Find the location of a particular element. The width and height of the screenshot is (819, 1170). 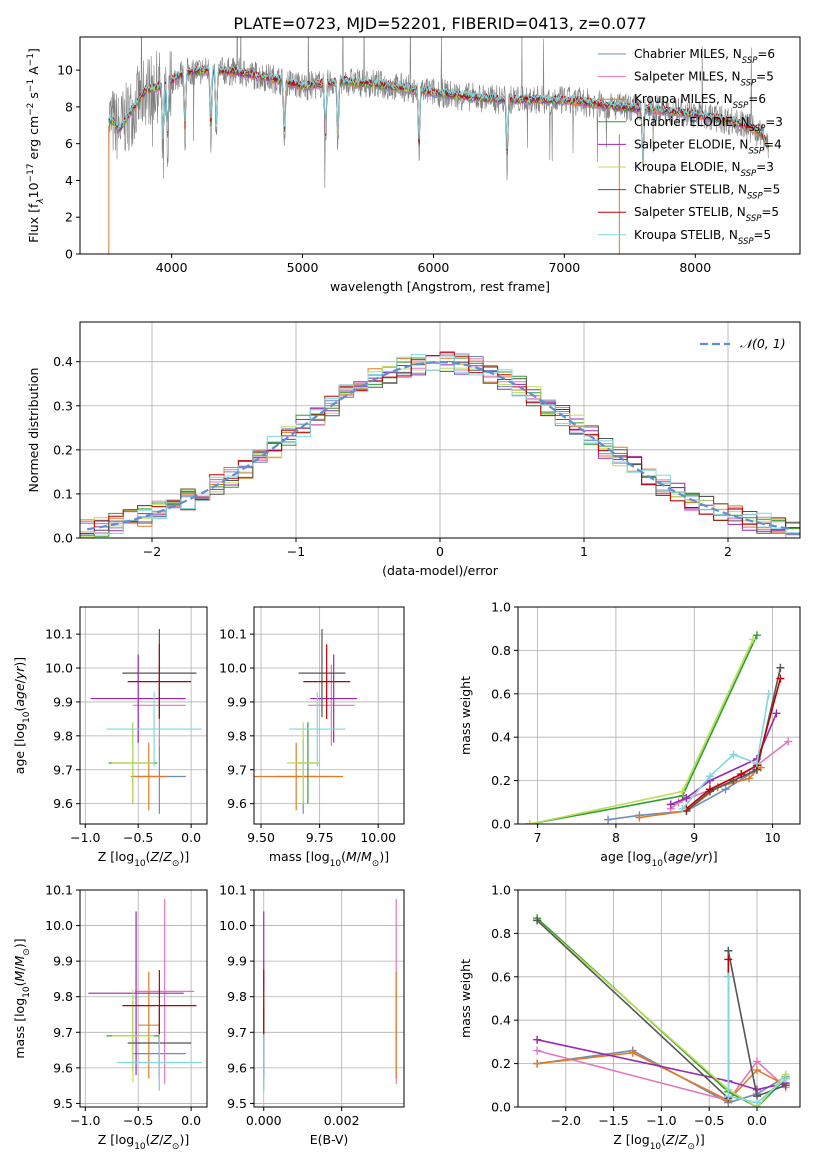

x-tick-label: 5000 is located at coordinates (303, 267).